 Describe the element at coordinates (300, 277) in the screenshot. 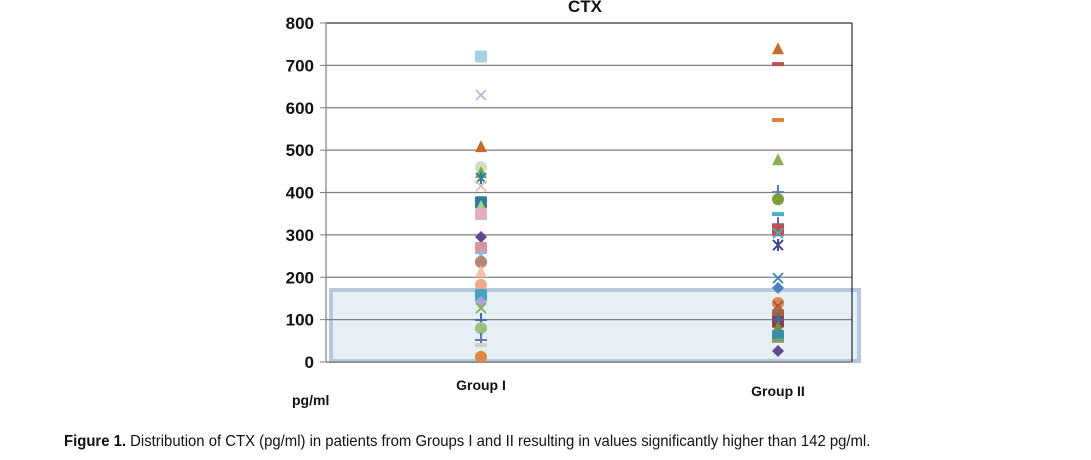

I see `y-tick-label: 200` at that location.